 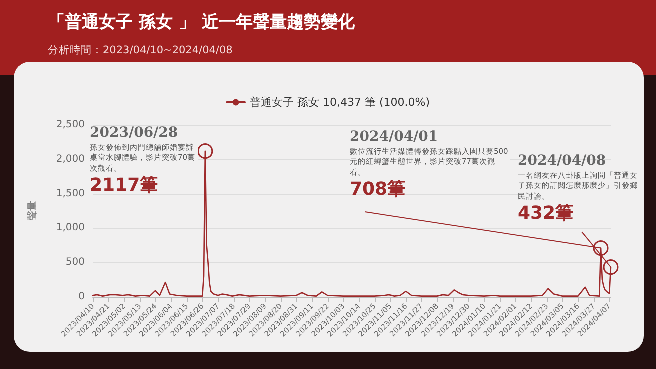 What do you see at coordinates (340, 102) in the screenshot?
I see `legend-label: 普通女子 孫女 10,437 筆 (100.0%)` at bounding box center [340, 102].